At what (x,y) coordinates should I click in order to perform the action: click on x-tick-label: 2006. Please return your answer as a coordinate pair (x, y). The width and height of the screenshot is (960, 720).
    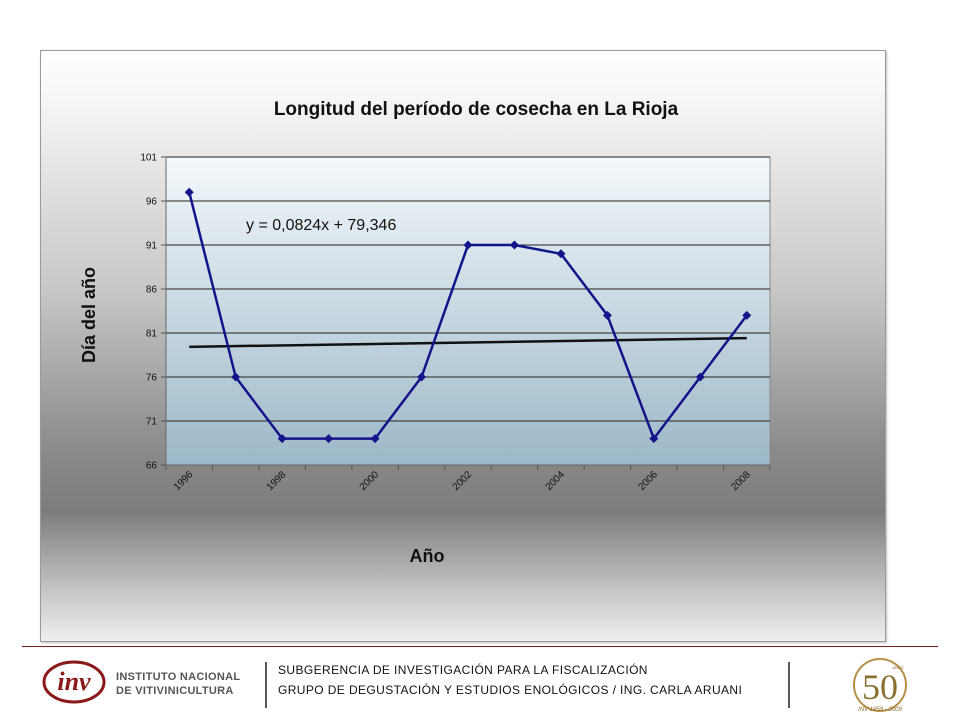
    Looking at the image, I should click on (648, 481).